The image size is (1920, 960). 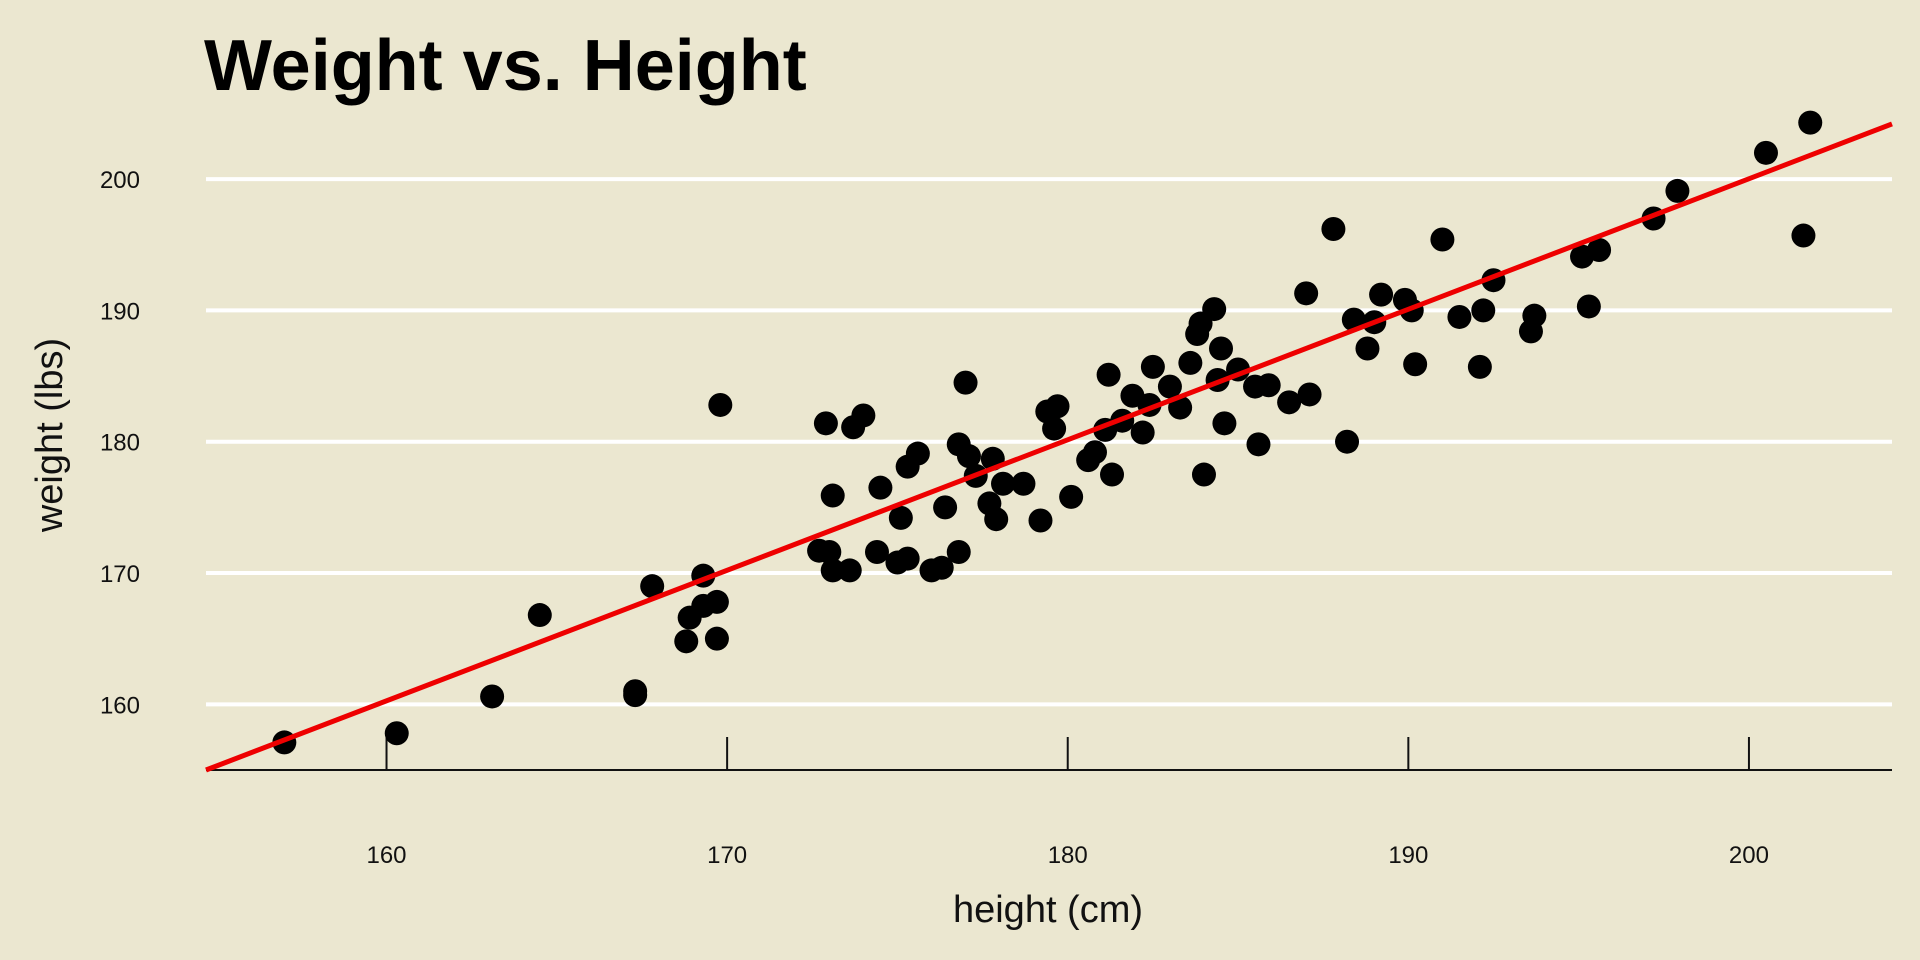 I want to click on y-tick-label: 190, so click(x=120, y=311).